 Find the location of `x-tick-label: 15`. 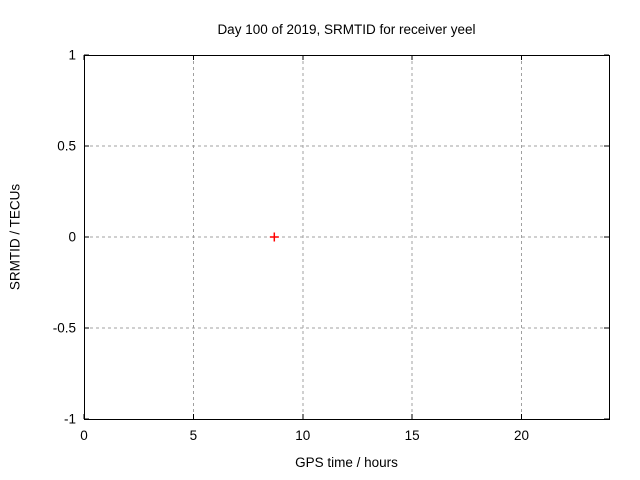

x-tick-label: 15 is located at coordinates (412, 435).